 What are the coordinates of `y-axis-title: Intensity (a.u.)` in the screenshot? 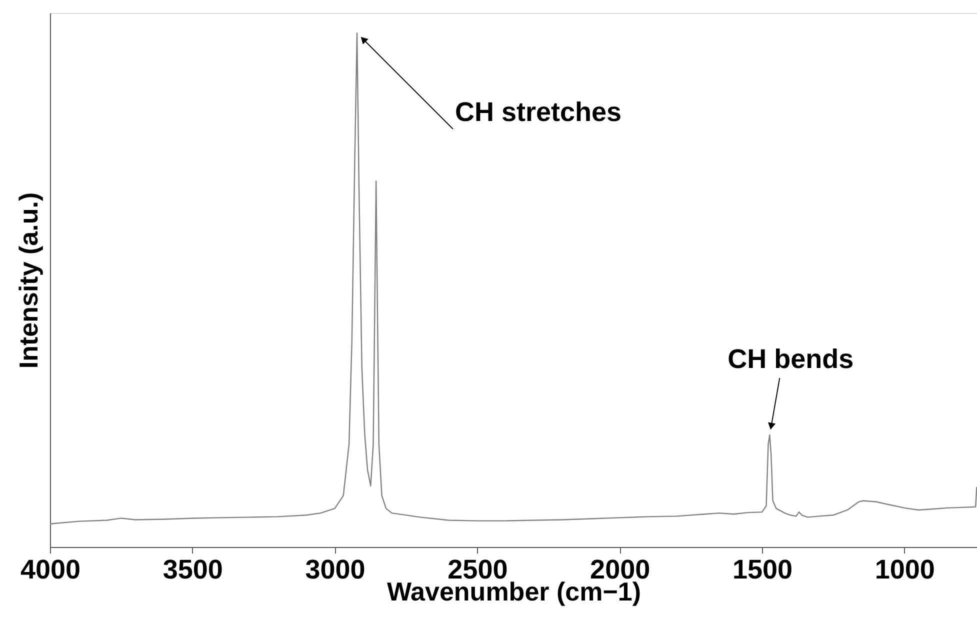 It's located at (29, 280).